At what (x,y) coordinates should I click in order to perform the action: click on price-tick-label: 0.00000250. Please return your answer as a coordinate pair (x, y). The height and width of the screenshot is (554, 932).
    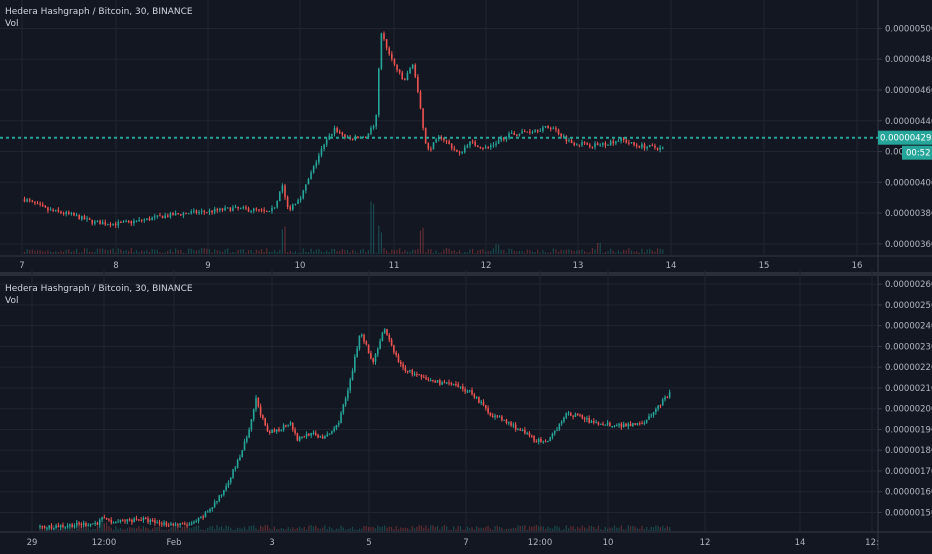
    Looking at the image, I should click on (908, 306).